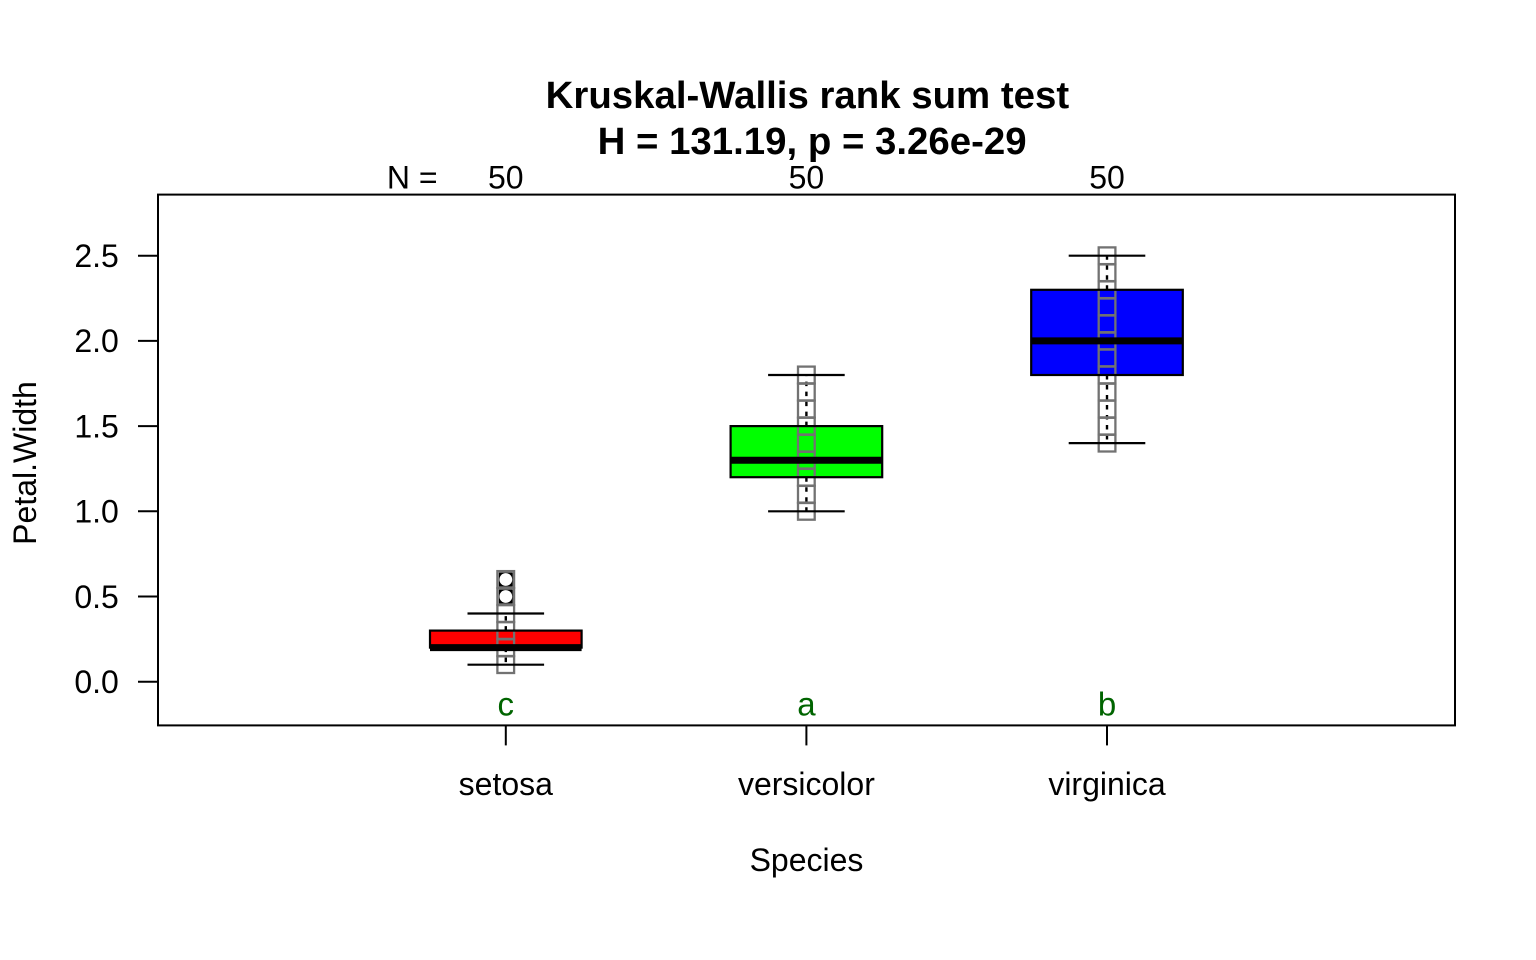 The height and width of the screenshot is (960, 1536). What do you see at coordinates (808, 95) in the screenshot?
I see `svg-text: Kruskal-Wallis rank sum test` at bounding box center [808, 95].